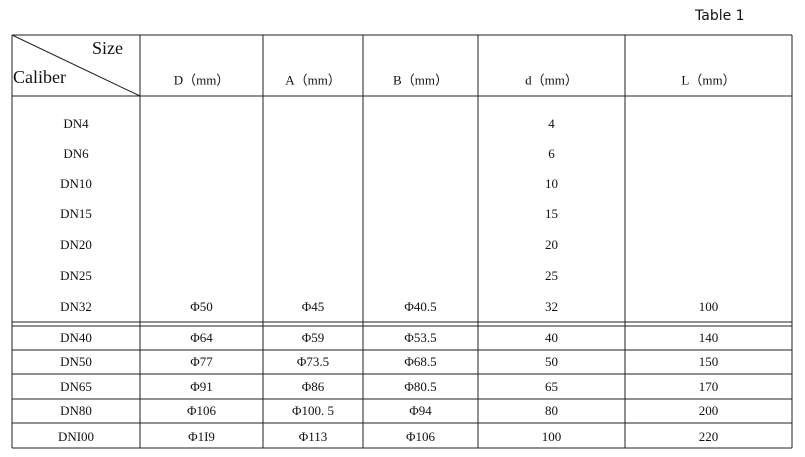 This screenshot has height=457, width=805. What do you see at coordinates (76, 361) in the screenshot?
I see `caliber-cell: DN50` at bounding box center [76, 361].